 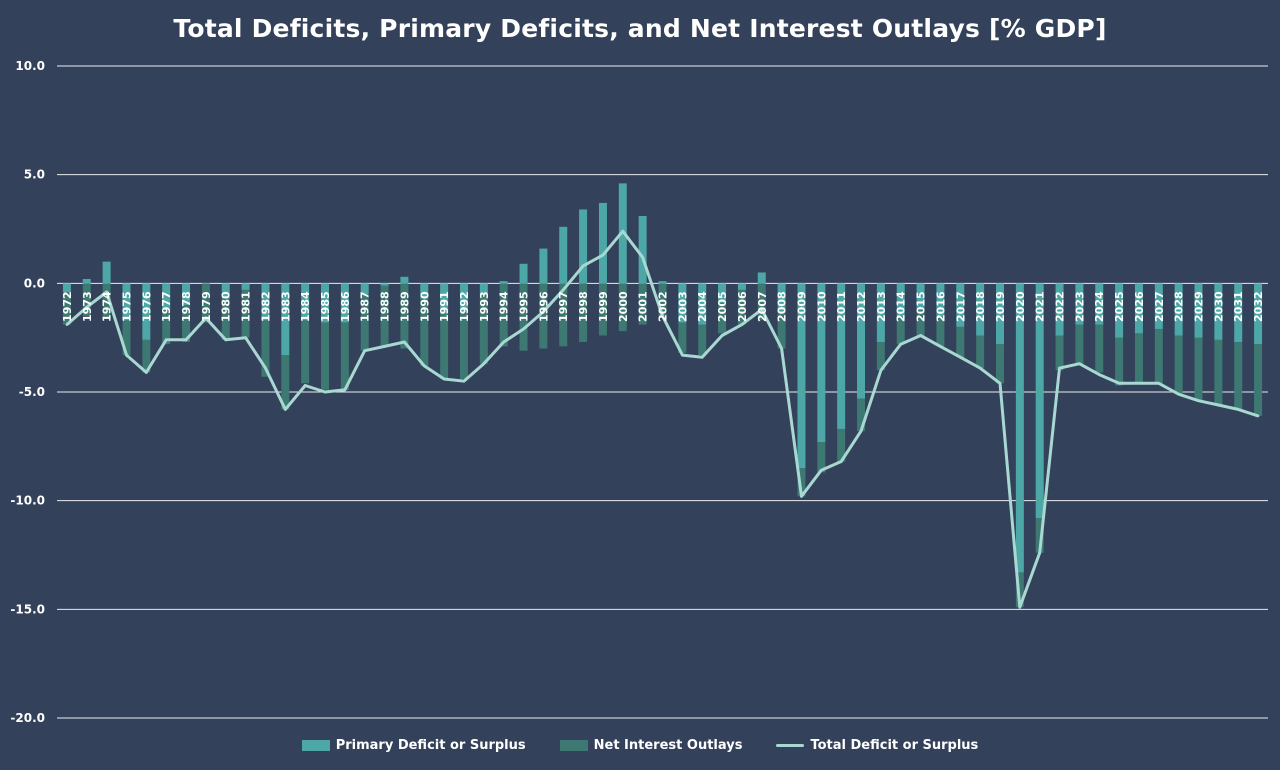 I want to click on x-tick-label: 2026, so click(x=1139, y=306).